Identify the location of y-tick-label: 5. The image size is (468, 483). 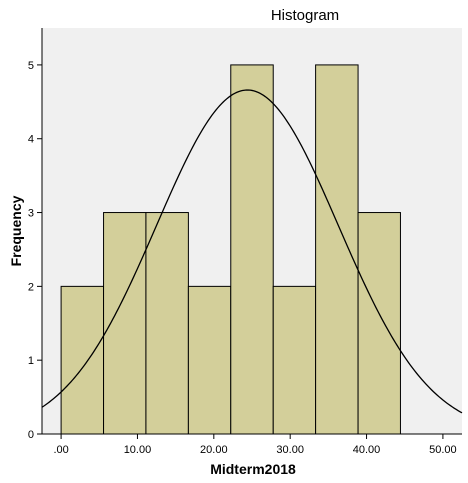
(31, 66).